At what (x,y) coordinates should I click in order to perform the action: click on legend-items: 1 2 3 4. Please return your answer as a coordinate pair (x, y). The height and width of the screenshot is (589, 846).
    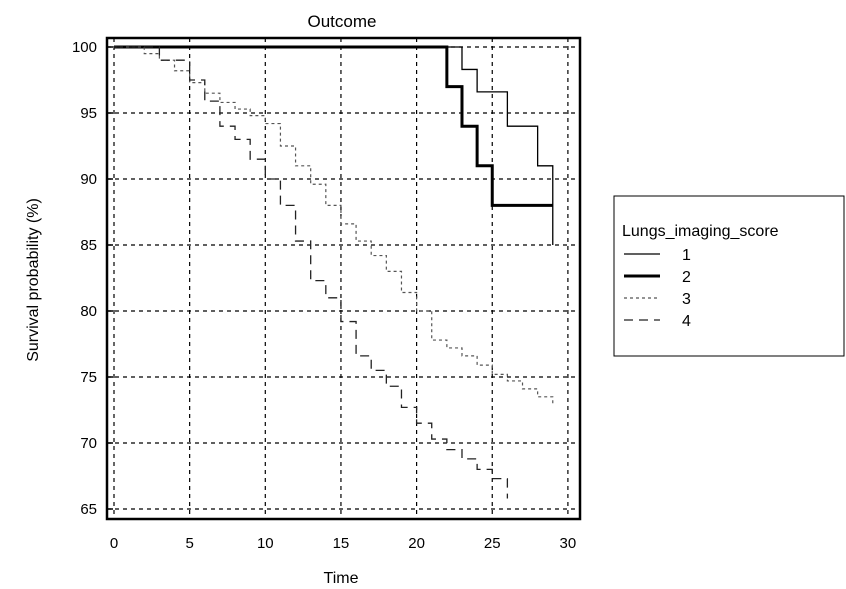
    Looking at the image, I should click on (657, 288).